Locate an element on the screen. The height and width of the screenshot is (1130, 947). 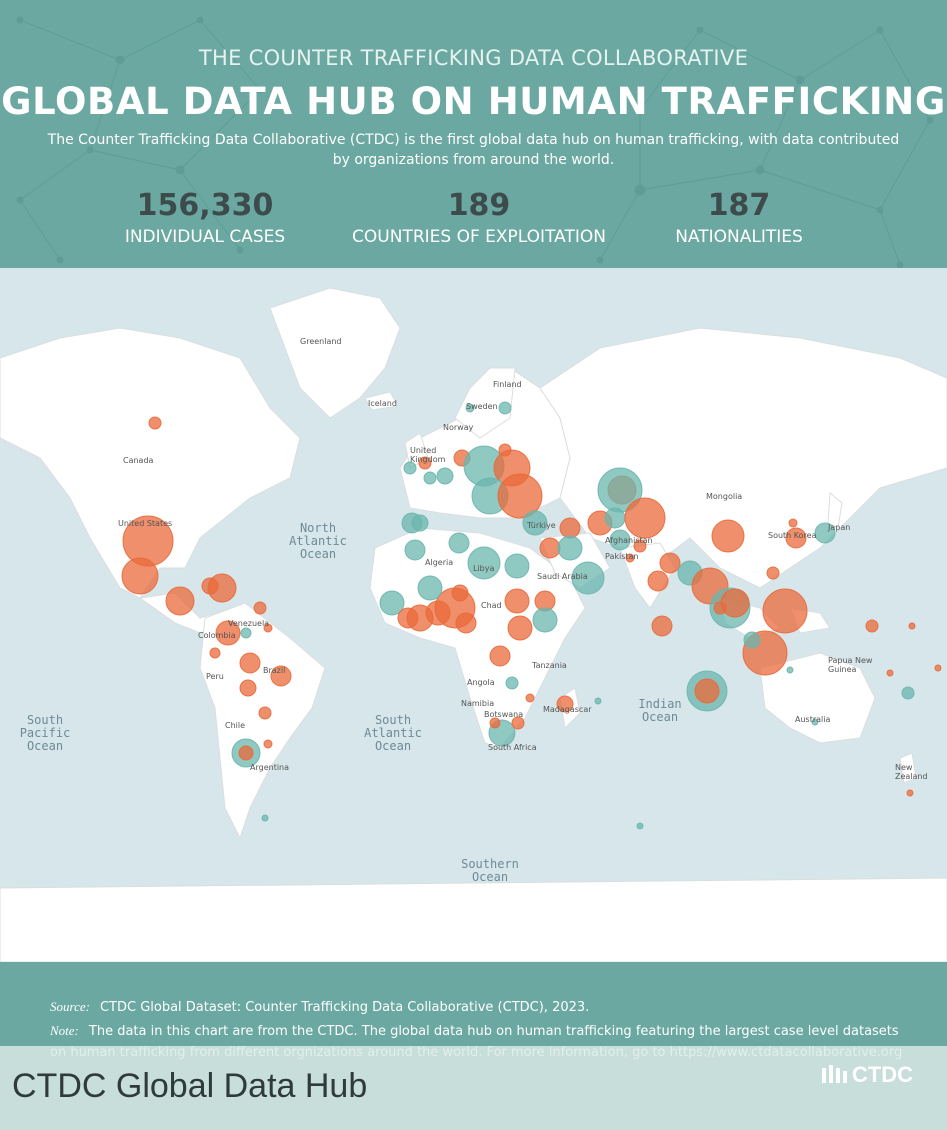
stat-value: 156,330 is located at coordinates (205, 205).